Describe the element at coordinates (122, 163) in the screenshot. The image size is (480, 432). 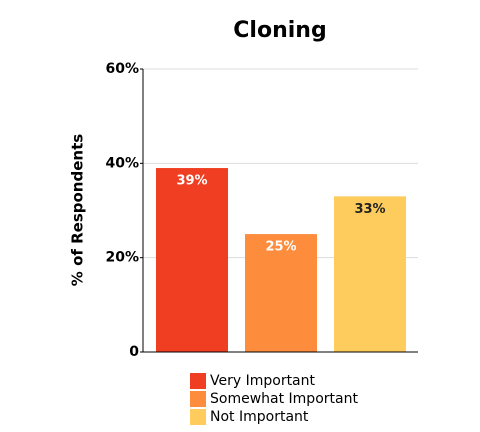
I see `y-tick-label: 40%` at that location.